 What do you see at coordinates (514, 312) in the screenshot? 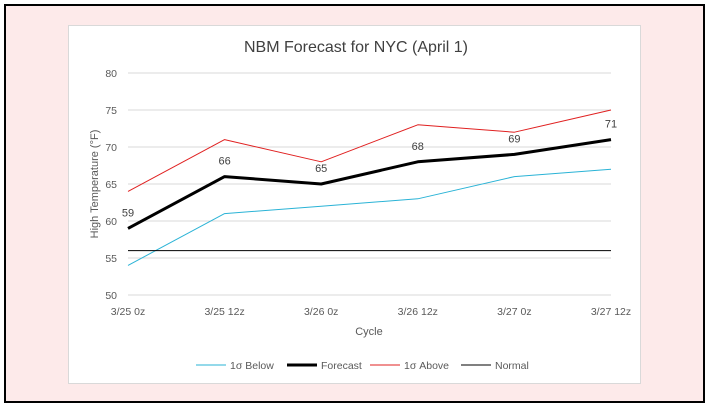
I see `x-tick-label: 3/27 0z` at bounding box center [514, 312].